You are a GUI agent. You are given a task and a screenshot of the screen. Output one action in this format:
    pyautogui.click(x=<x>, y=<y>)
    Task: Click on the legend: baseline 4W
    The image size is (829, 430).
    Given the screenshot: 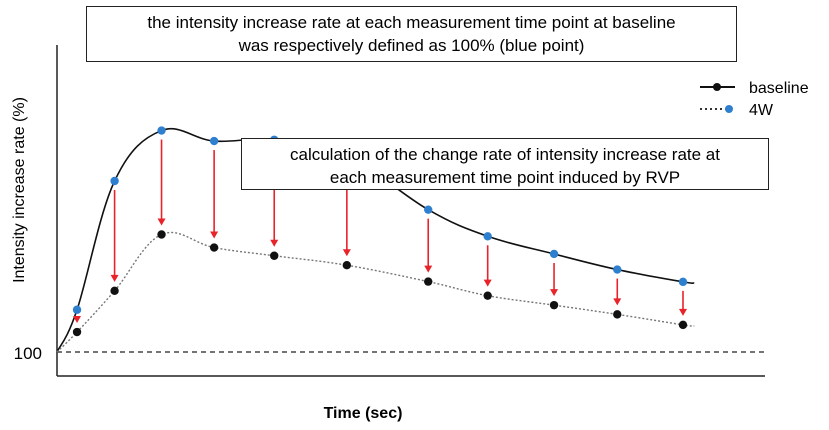 What is the action you would take?
    pyautogui.click(x=754, y=99)
    